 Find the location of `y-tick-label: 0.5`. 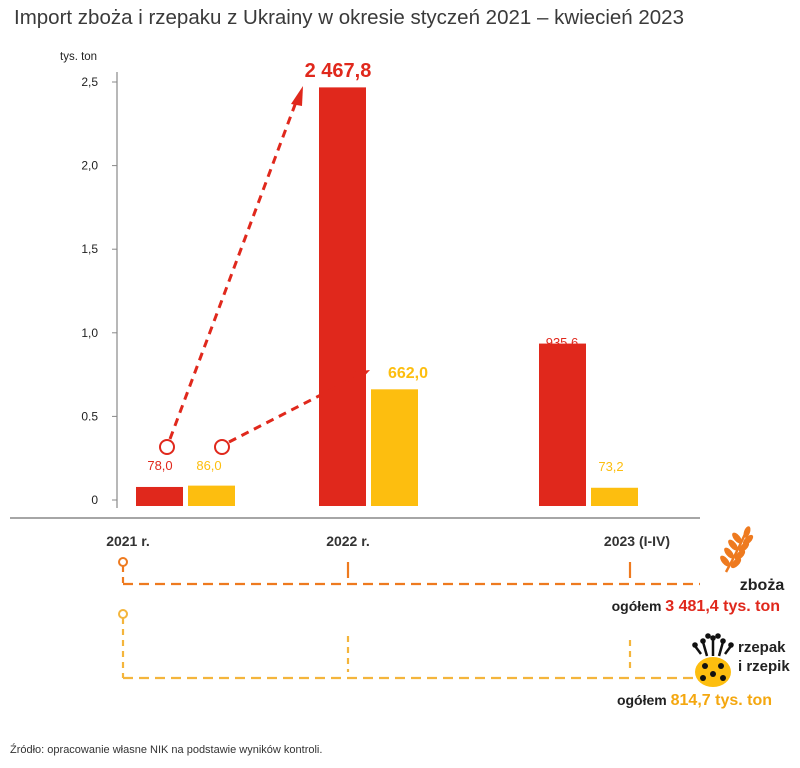

y-tick-label: 0.5 is located at coordinates (89, 416).